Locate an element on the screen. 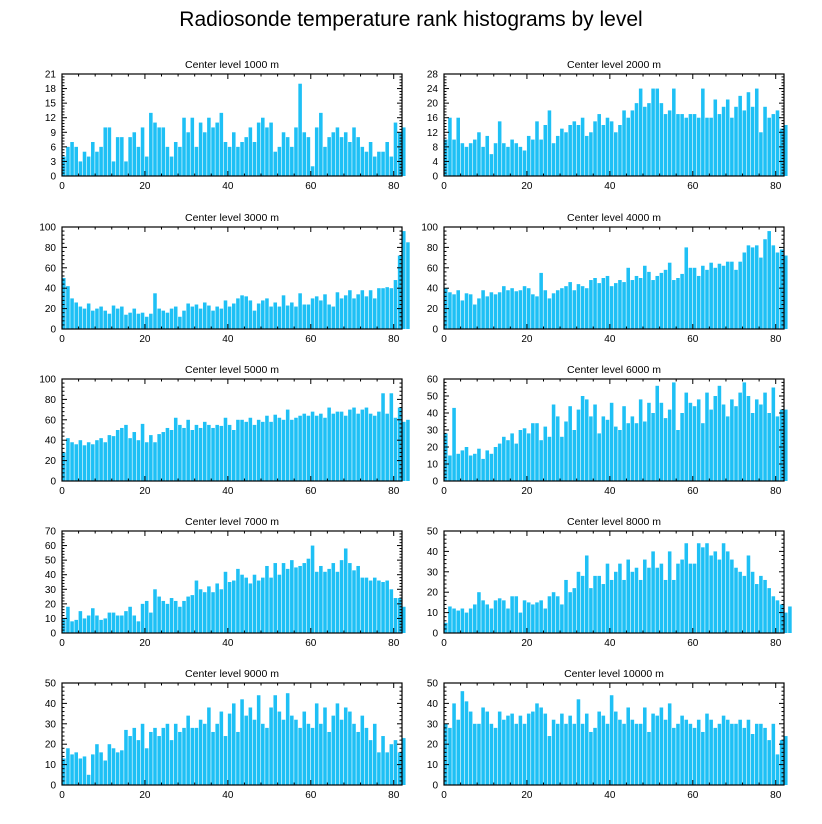  panel-4: Center level 4000 m 0 20 40 60 80 0 20 40 60 80 100 is located at coordinates (604, 278).